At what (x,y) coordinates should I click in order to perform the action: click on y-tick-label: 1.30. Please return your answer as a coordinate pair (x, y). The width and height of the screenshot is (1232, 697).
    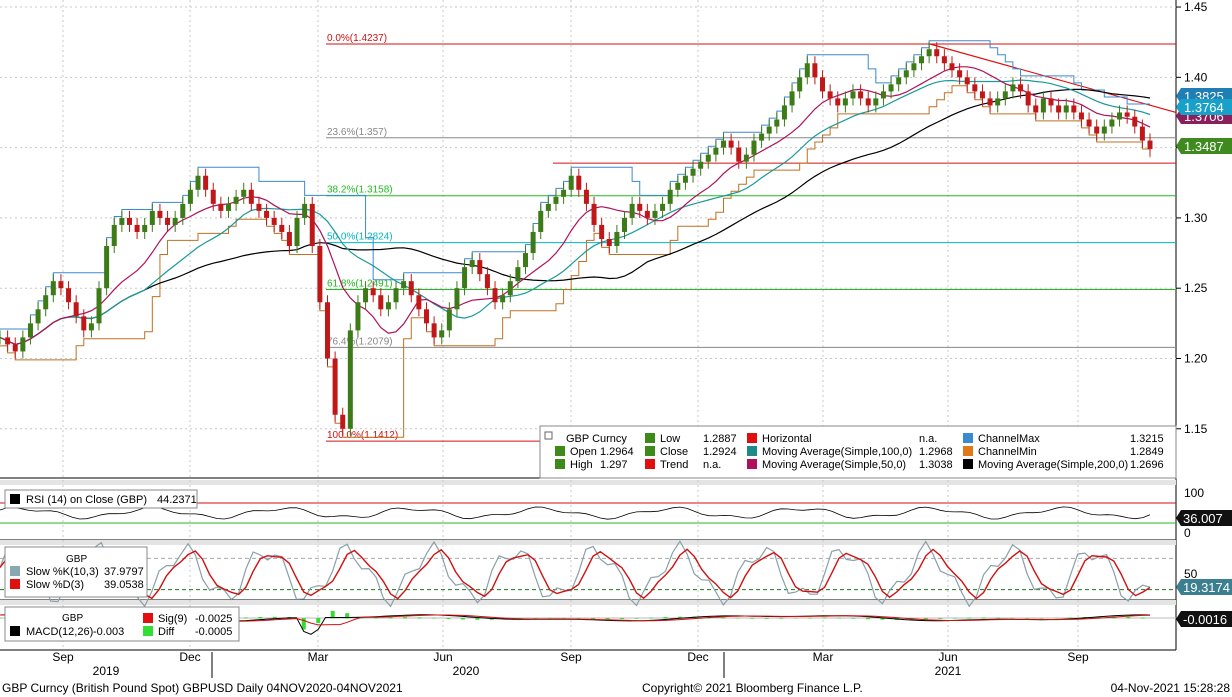
    Looking at the image, I should click on (1196, 218).